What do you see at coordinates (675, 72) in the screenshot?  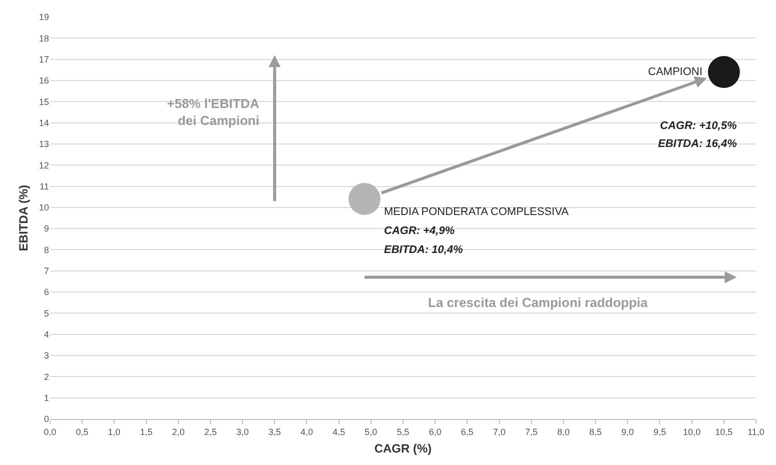 I see `annotation: CAMPIONI` at bounding box center [675, 72].